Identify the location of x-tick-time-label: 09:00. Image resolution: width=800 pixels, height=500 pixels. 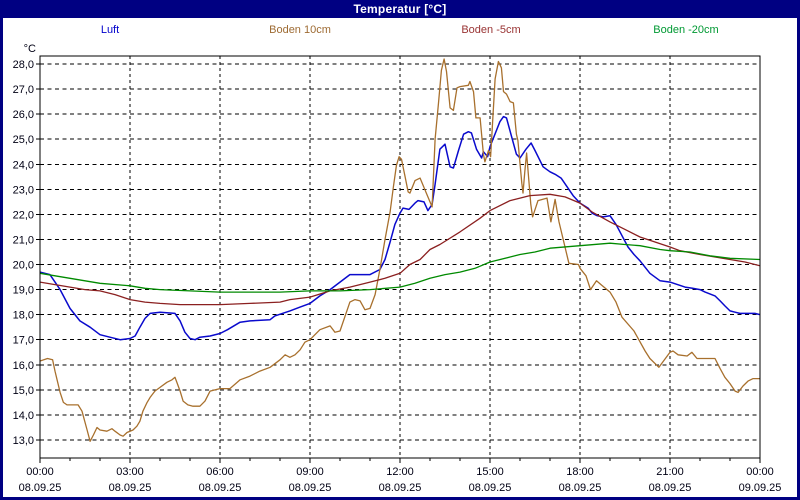
(310, 472).